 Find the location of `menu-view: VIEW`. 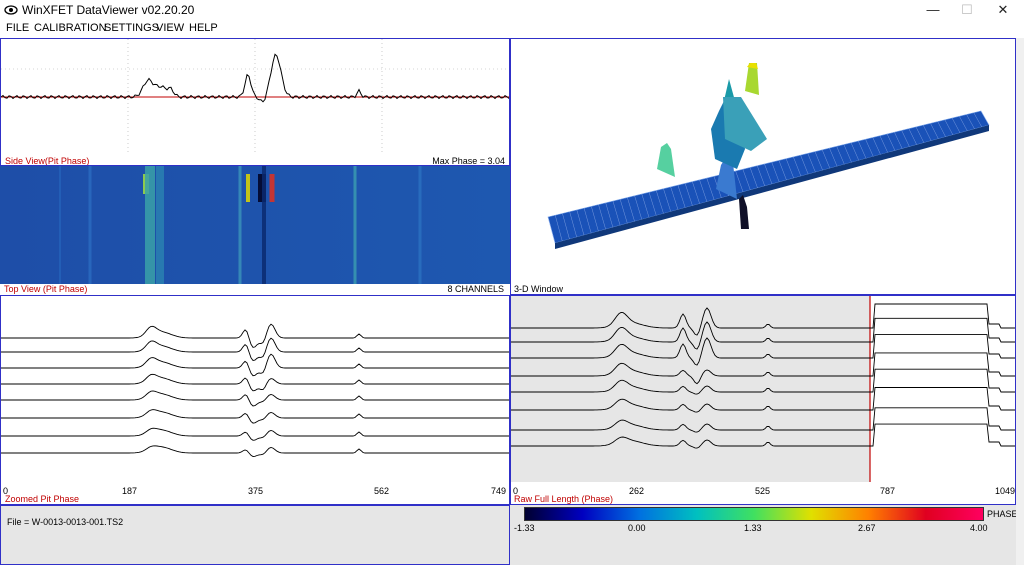

menu-view: VIEW is located at coordinates (170, 28).